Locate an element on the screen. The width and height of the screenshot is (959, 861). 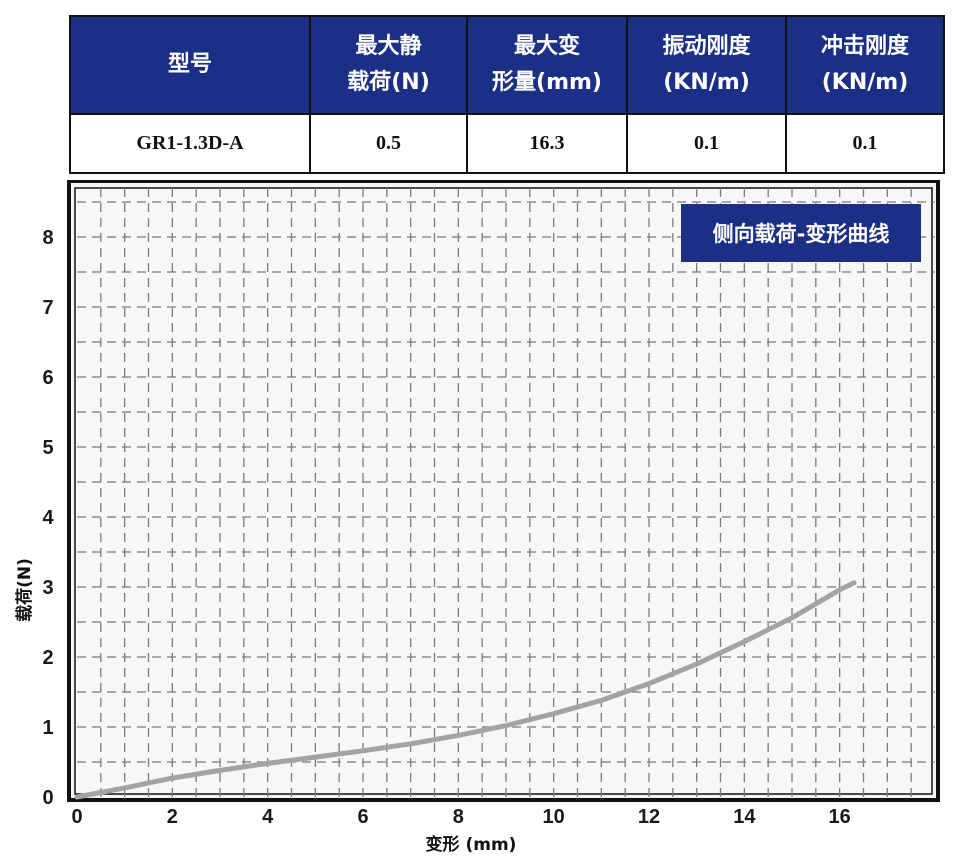
x-tick-label: 0 is located at coordinates (76, 817).